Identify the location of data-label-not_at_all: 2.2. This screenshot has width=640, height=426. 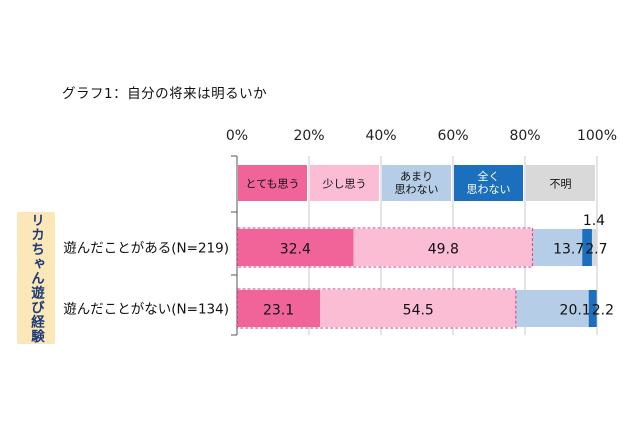
(603, 311).